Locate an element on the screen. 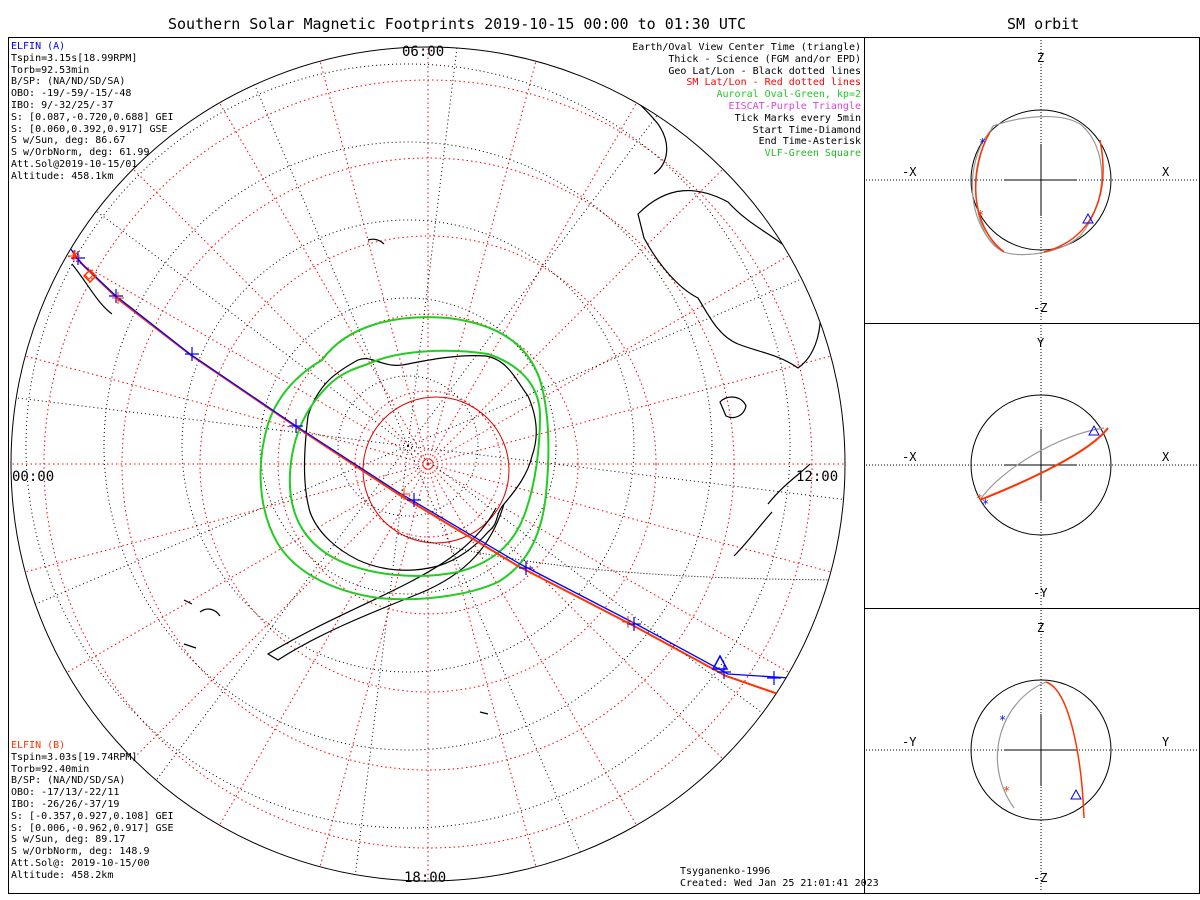 The image size is (1200, 900). elfin-b-info-line: S: [0.006,-0.962,0.917] GSE is located at coordinates (92, 828).